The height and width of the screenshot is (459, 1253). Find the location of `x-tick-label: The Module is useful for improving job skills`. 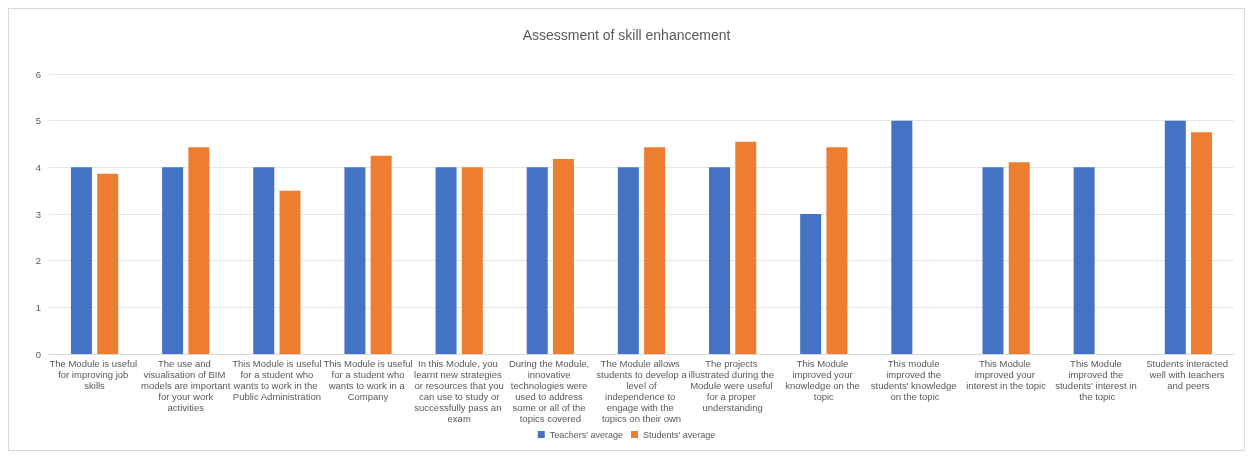

x-tick-label: The Module is useful for improving job skills is located at coordinates (94, 374).